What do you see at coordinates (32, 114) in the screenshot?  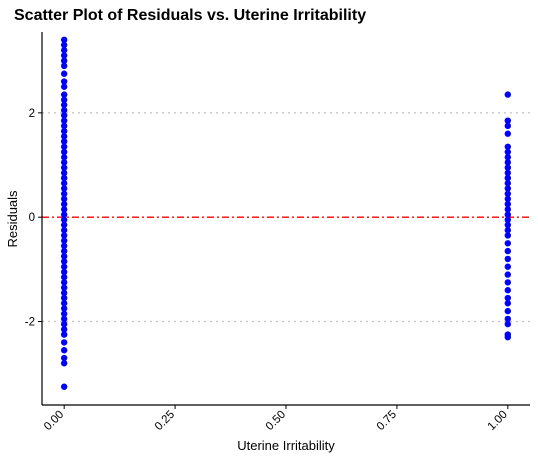 I see `y-tick-label: 2` at bounding box center [32, 114].